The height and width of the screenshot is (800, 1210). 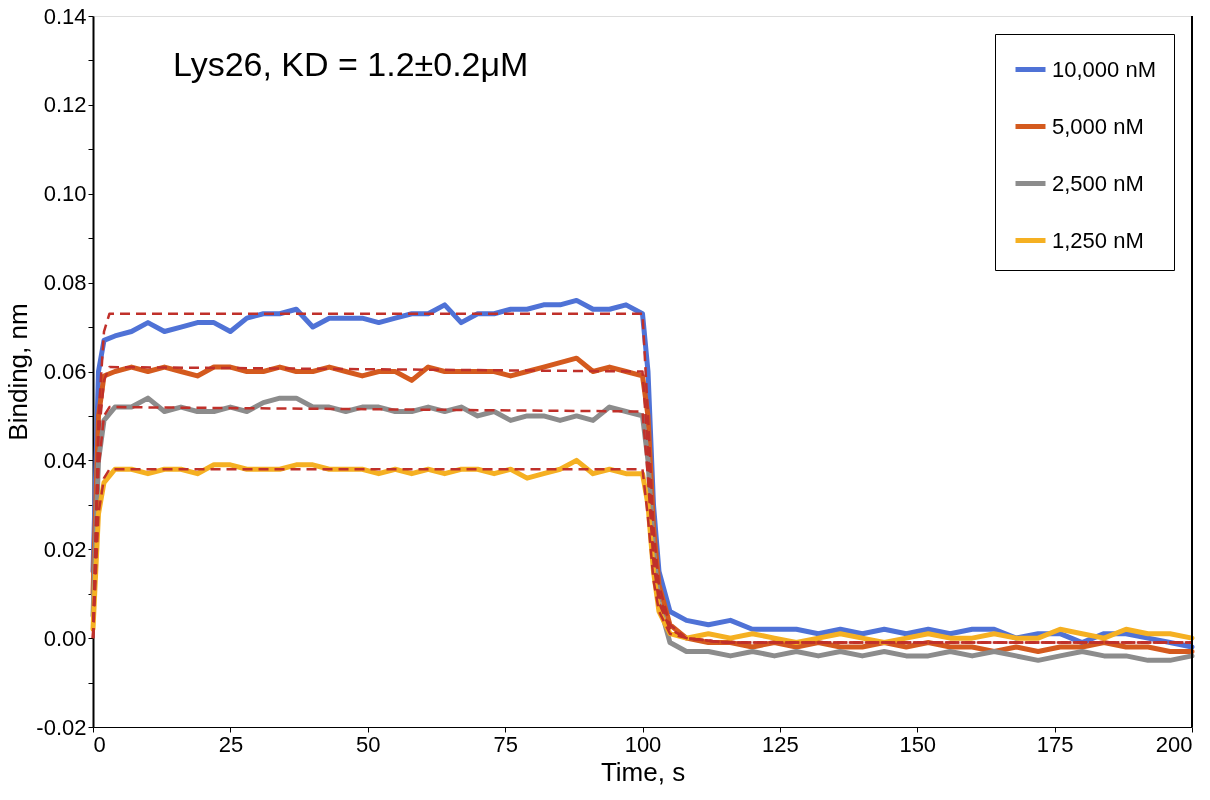 What do you see at coordinates (65, 549) in the screenshot?
I see `y-tick-label: 0.02` at bounding box center [65, 549].